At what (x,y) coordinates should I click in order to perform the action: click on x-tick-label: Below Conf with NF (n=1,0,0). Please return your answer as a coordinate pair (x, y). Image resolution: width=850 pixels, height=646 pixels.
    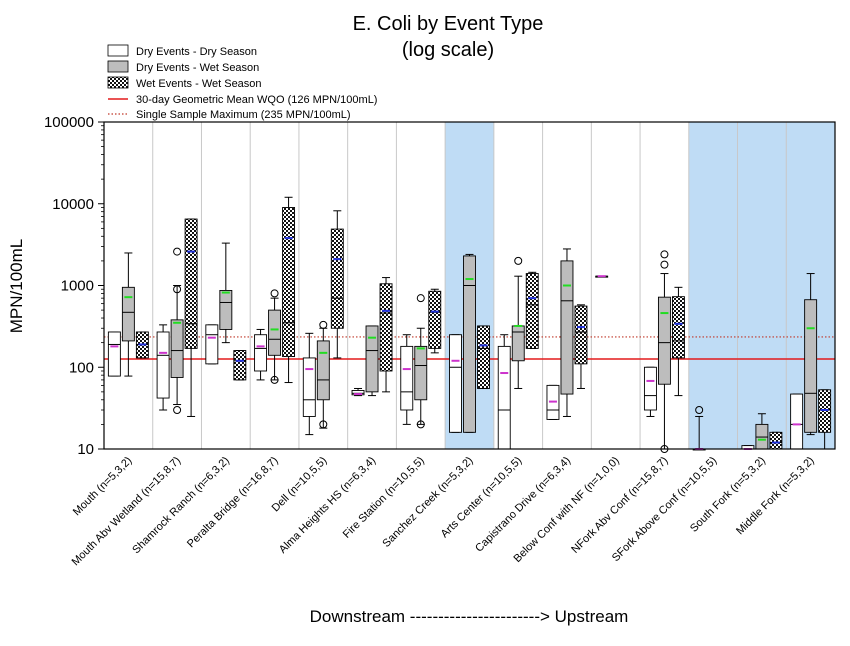
    Looking at the image, I should click on (567, 510).